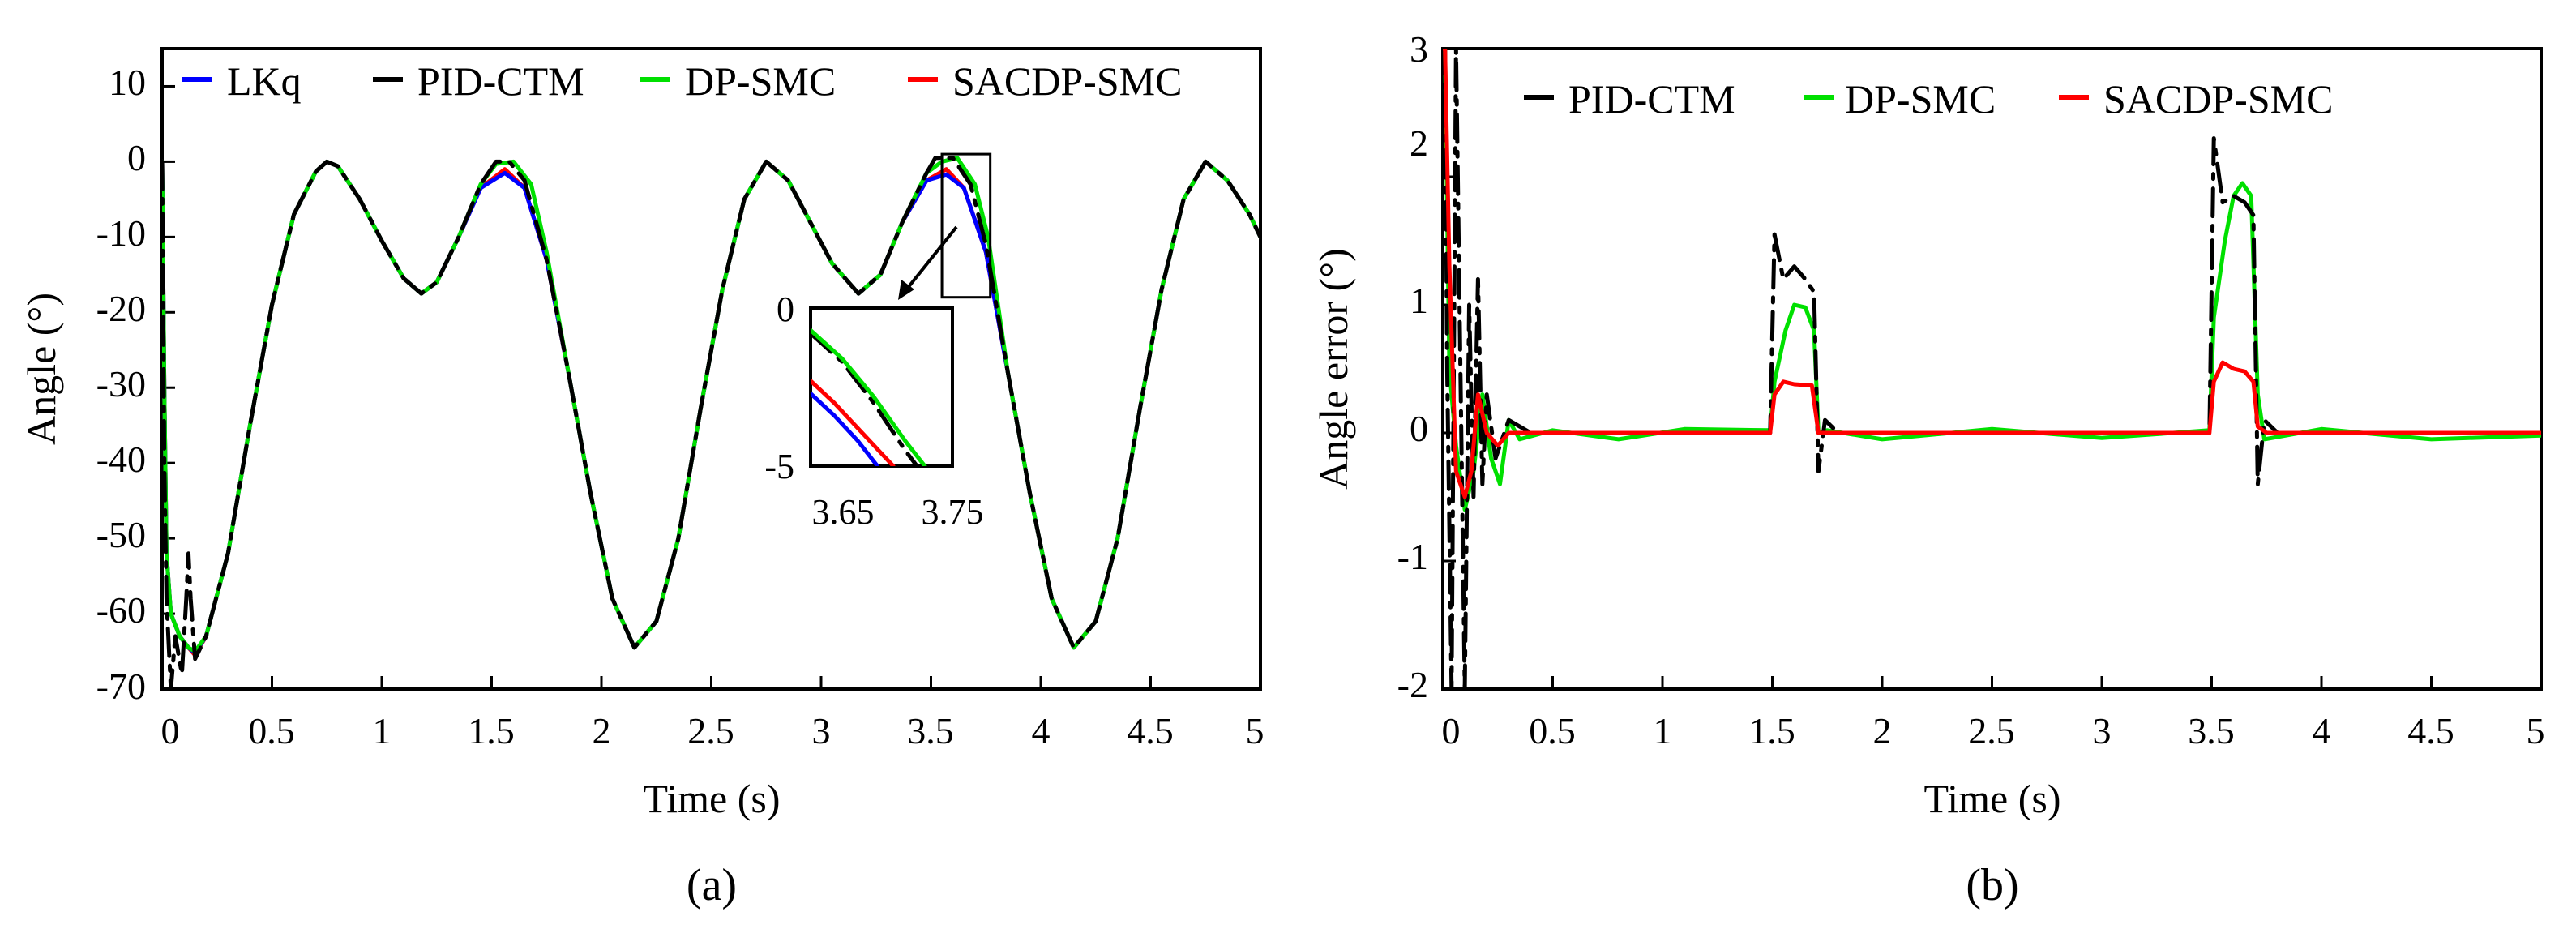  I want to click on x-tick-label-b-3: 1.5, so click(1771, 730).